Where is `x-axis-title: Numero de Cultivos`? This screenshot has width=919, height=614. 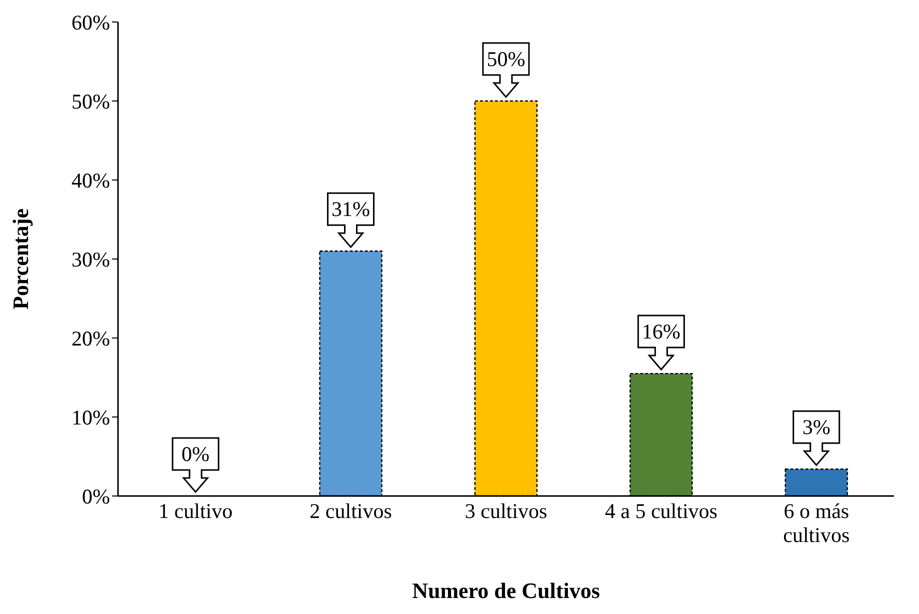 x-axis-title: Numero de Cultivos is located at coordinates (506, 590).